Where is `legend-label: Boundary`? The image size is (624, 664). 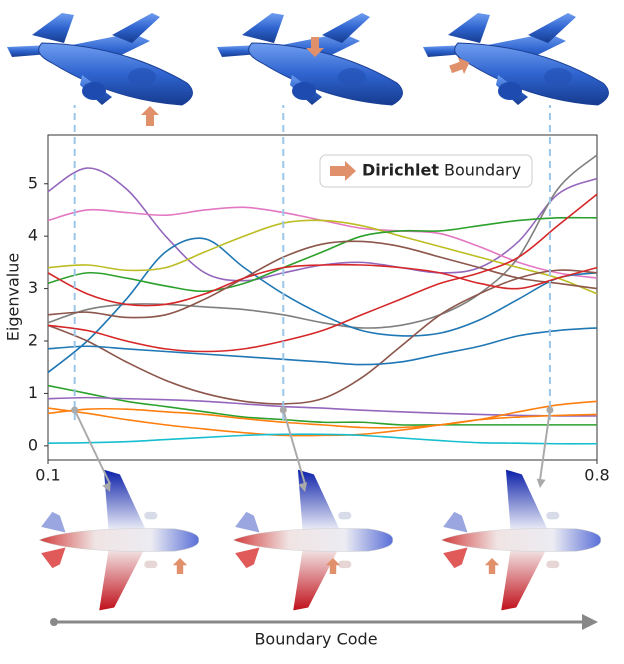 legend-label: Boundary is located at coordinates (482, 170).